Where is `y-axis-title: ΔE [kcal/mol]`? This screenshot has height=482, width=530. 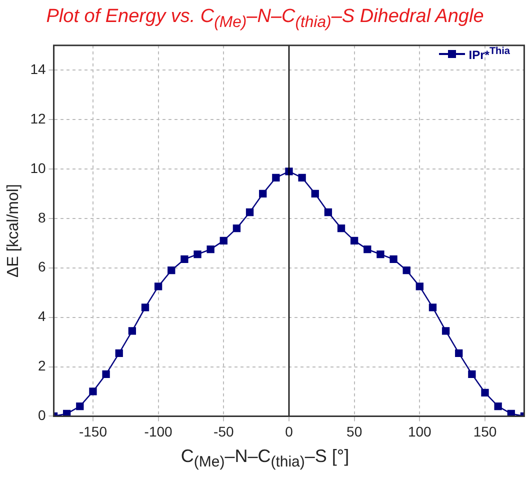 y-axis-title: ΔE [kcal/mol] is located at coordinates (13, 231).